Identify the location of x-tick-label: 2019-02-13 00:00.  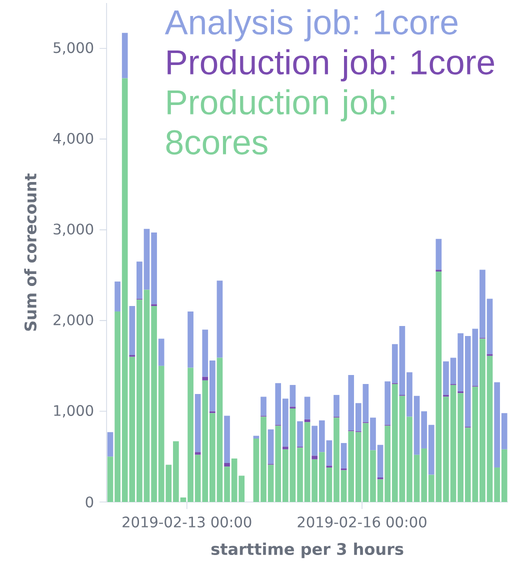
(187, 522).